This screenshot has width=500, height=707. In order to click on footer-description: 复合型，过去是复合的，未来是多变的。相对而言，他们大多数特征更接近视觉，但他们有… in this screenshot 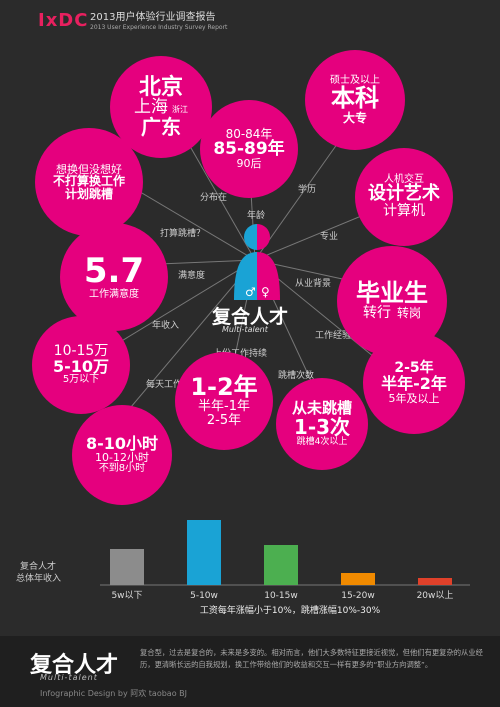, I will do `click(311, 658)`.